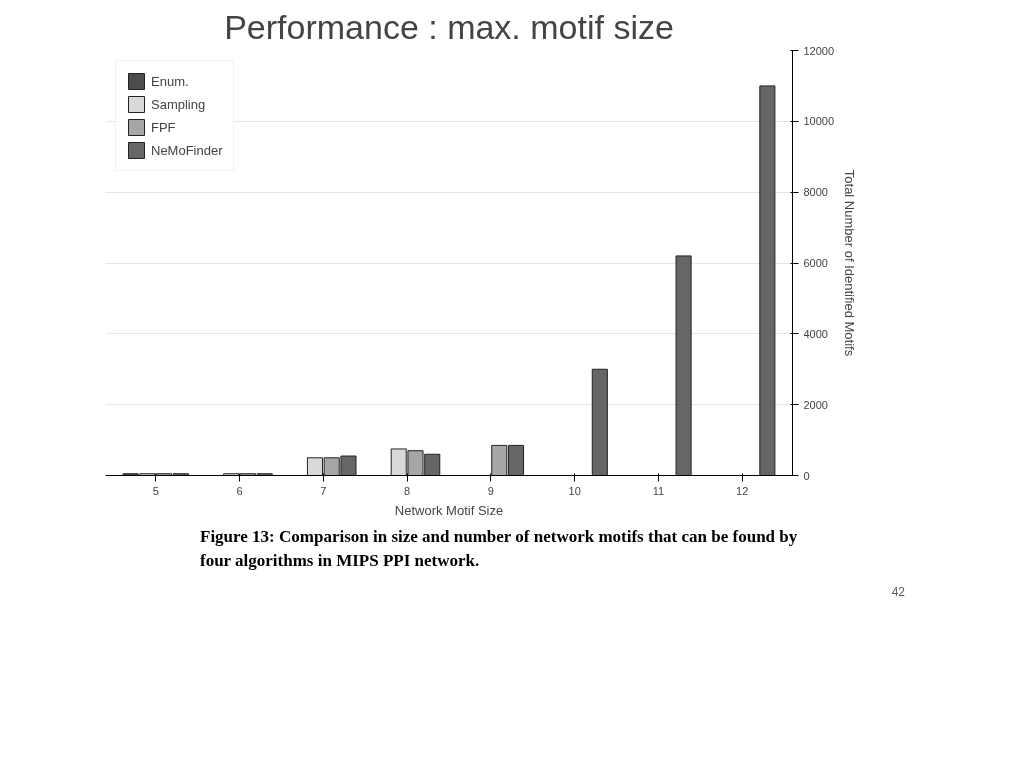 The width and height of the screenshot is (1024, 768). Describe the element at coordinates (323, 490) in the screenshot. I see `x-tick-label: 7` at that location.